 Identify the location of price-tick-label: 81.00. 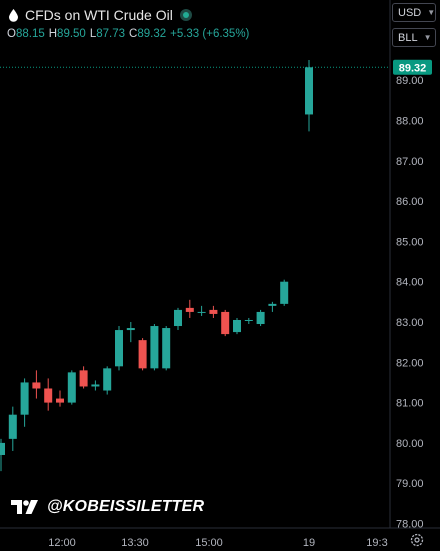
(410, 404).